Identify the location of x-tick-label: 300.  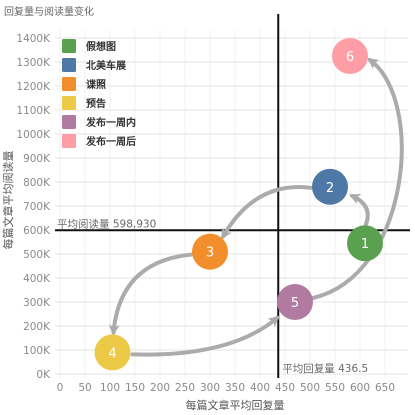
(210, 388).